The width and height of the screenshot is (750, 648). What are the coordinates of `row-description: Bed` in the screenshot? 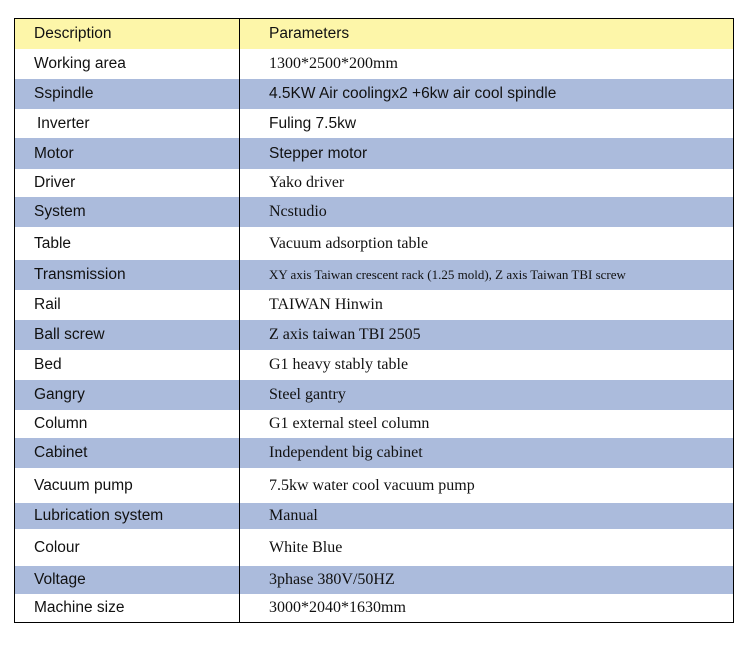 It's located at (127, 365).